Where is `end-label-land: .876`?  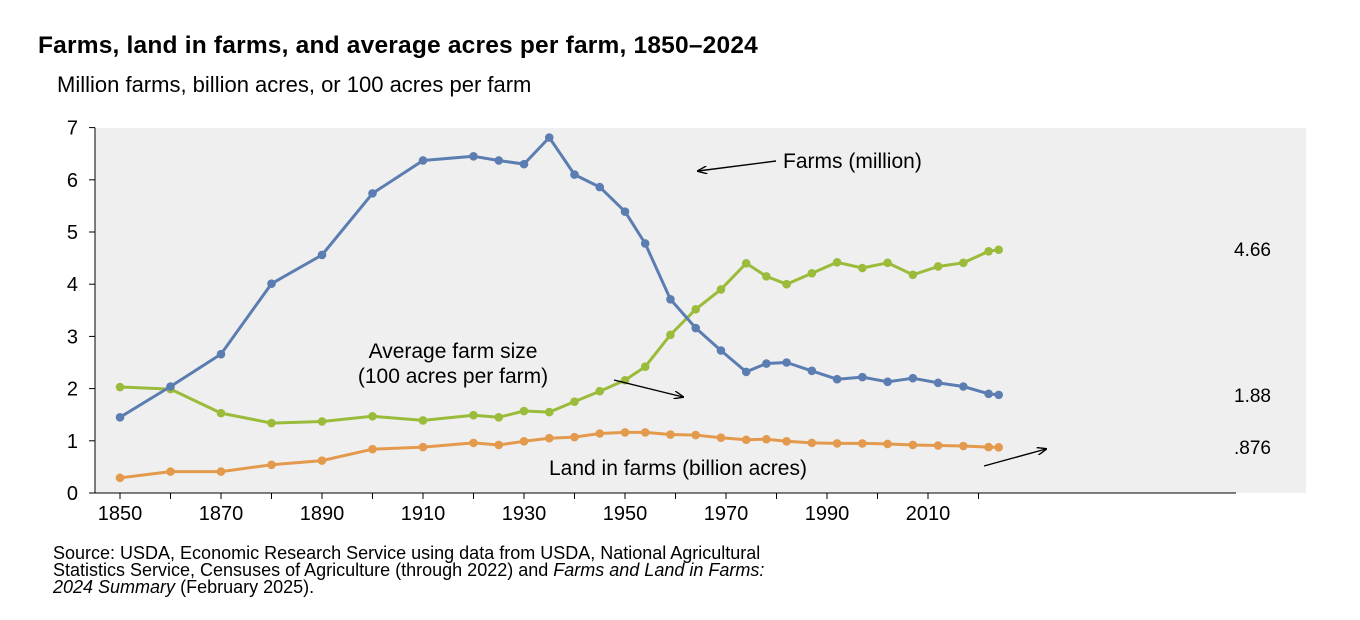 end-label-land: .876 is located at coordinates (1252, 448).